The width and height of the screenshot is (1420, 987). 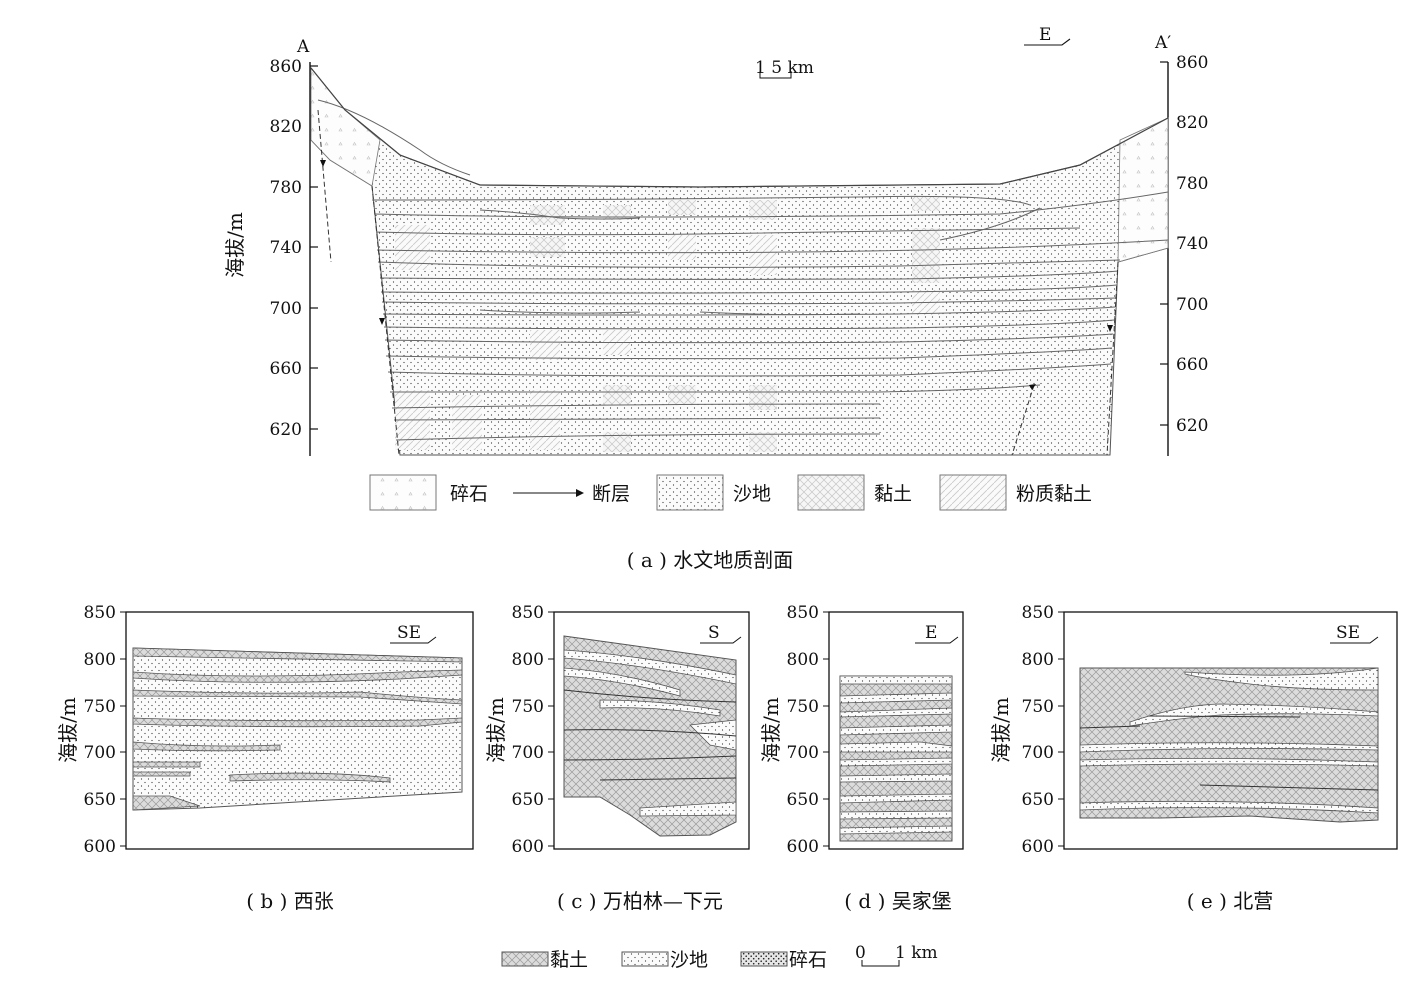 What do you see at coordinates (286, 430) in the screenshot?
I see `a-ytick-620: 620` at bounding box center [286, 430].